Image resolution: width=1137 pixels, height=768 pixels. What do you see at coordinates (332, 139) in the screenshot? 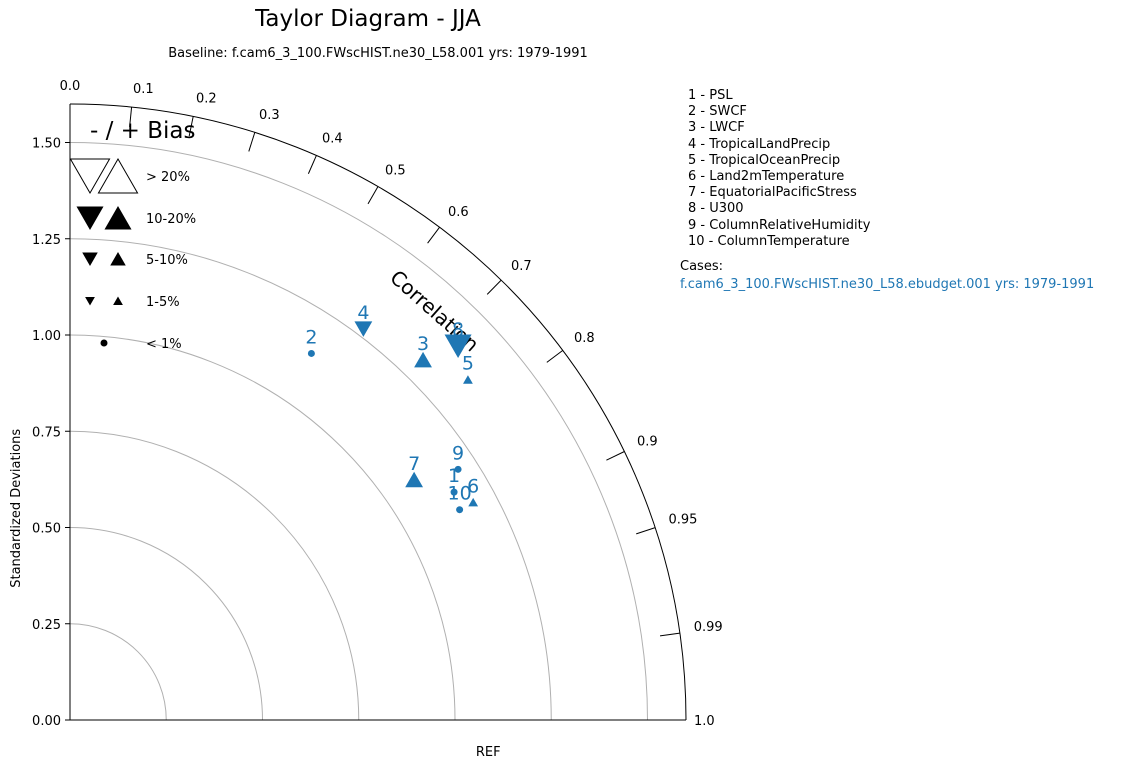
I see `corr-tick-label: 0.4` at bounding box center [332, 139].